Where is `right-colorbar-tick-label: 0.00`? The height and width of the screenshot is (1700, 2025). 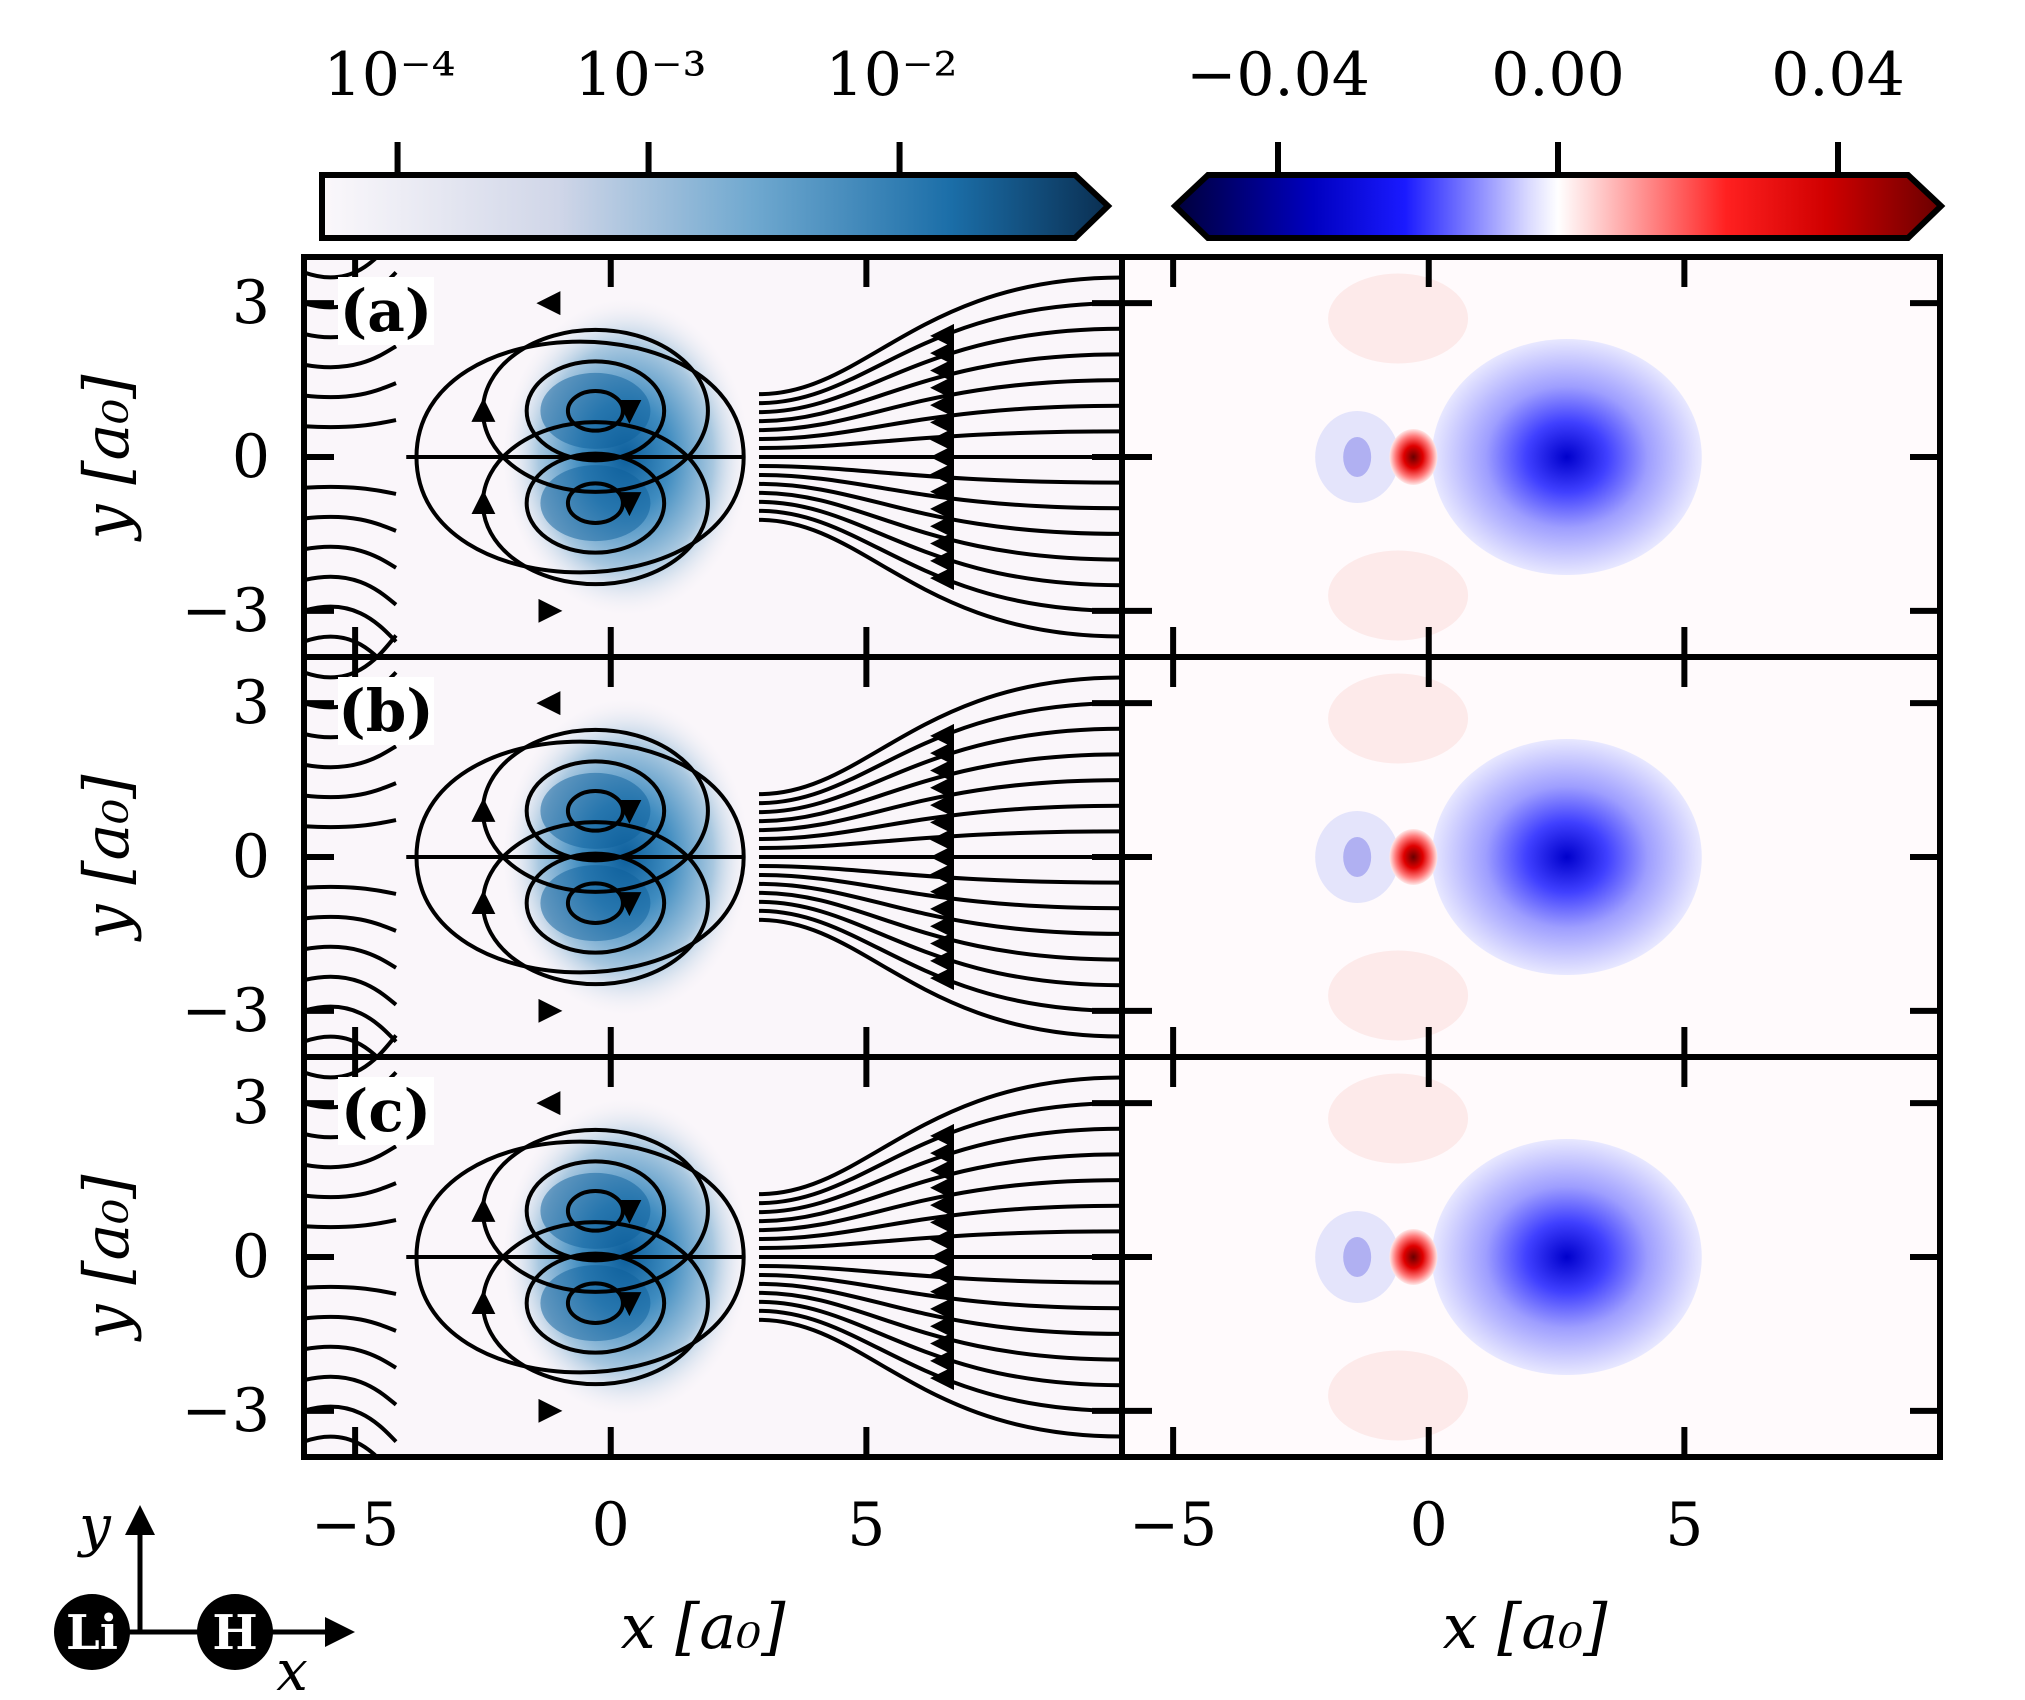 right-colorbar-tick-label: 0.00 is located at coordinates (1558, 75).